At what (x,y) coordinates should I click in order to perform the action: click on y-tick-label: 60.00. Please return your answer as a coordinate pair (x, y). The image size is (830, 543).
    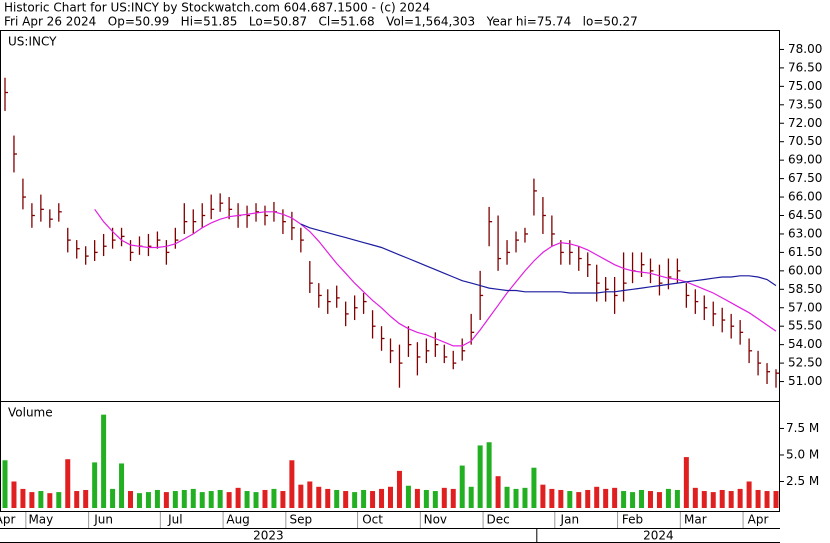
    Looking at the image, I should click on (805, 270).